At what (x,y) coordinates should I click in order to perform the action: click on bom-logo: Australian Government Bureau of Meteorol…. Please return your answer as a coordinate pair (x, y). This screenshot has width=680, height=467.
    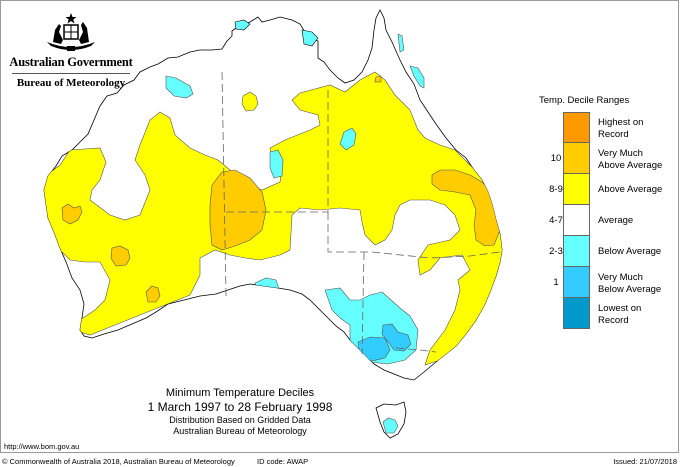
    Looking at the image, I should click on (71, 53).